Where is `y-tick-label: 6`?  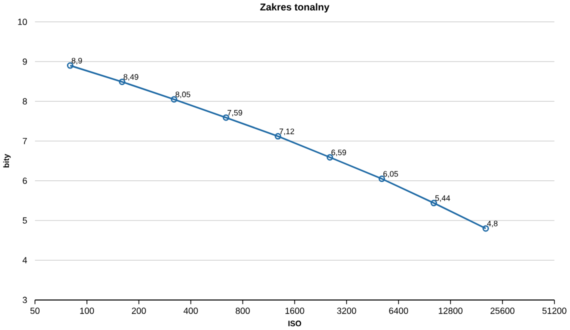
y-tick-label: 6 is located at coordinates (24, 181).